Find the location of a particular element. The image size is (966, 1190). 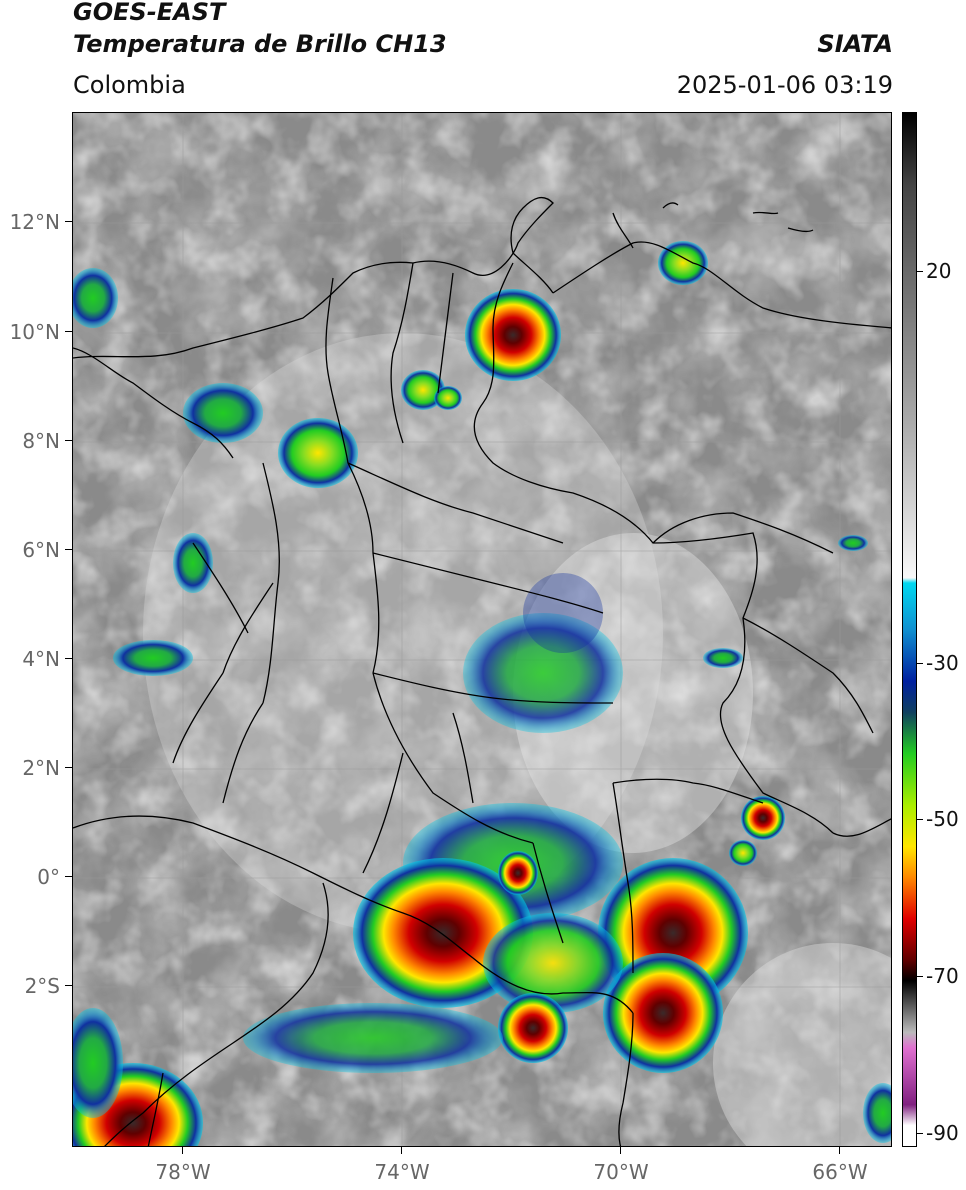

storm-cell-cordoba is located at coordinates (318, 453).